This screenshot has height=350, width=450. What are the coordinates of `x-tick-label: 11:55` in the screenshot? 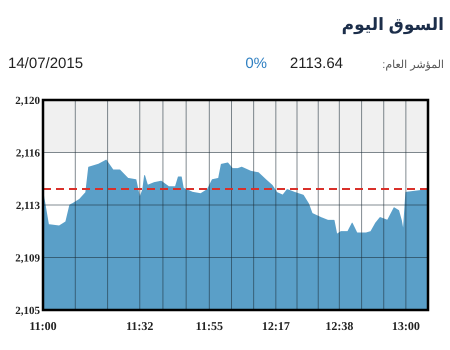 It's located at (209, 326).